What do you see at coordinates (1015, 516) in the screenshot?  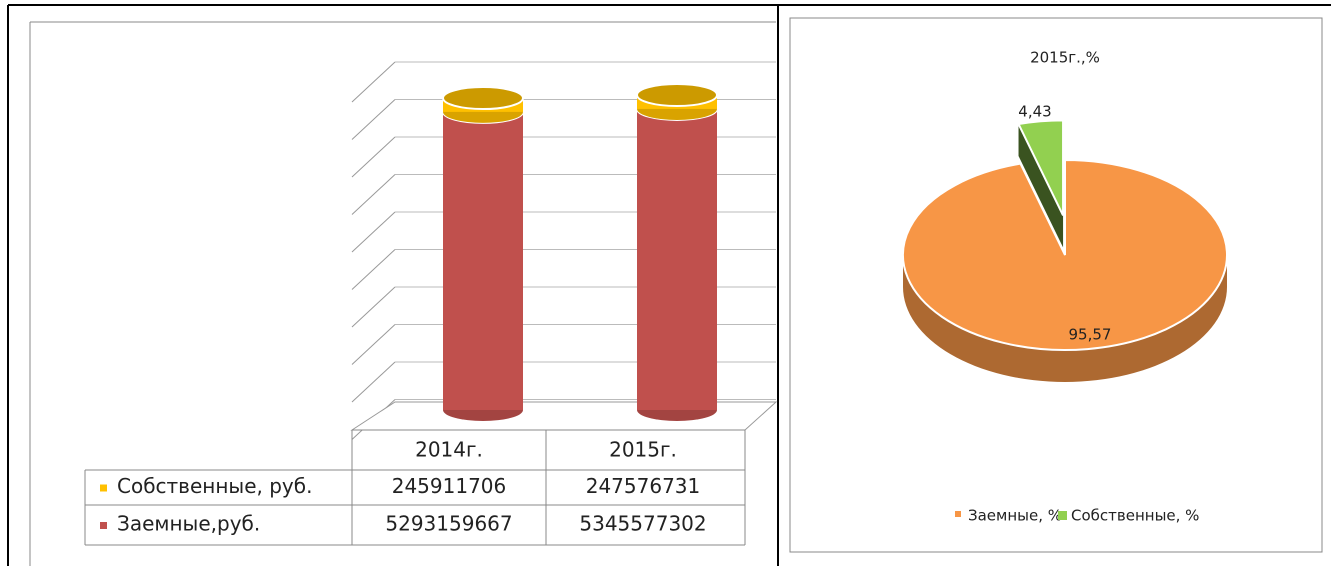 I see `legend-label: Заемные, %` at bounding box center [1015, 516].